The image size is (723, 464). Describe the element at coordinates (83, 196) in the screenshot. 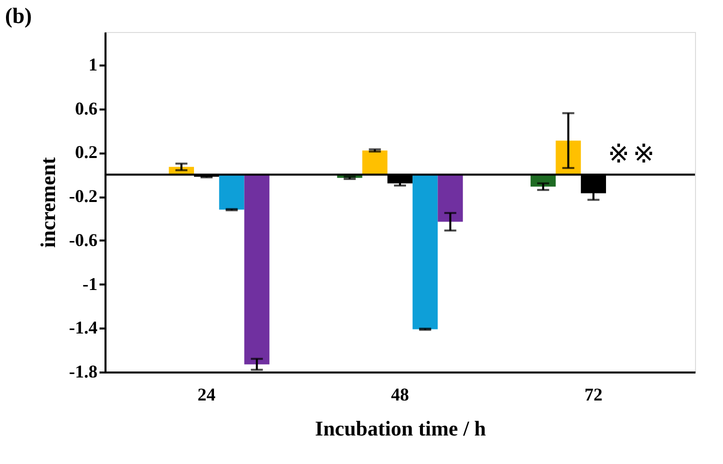

I see `y-tick-label: -0.2` at that location.